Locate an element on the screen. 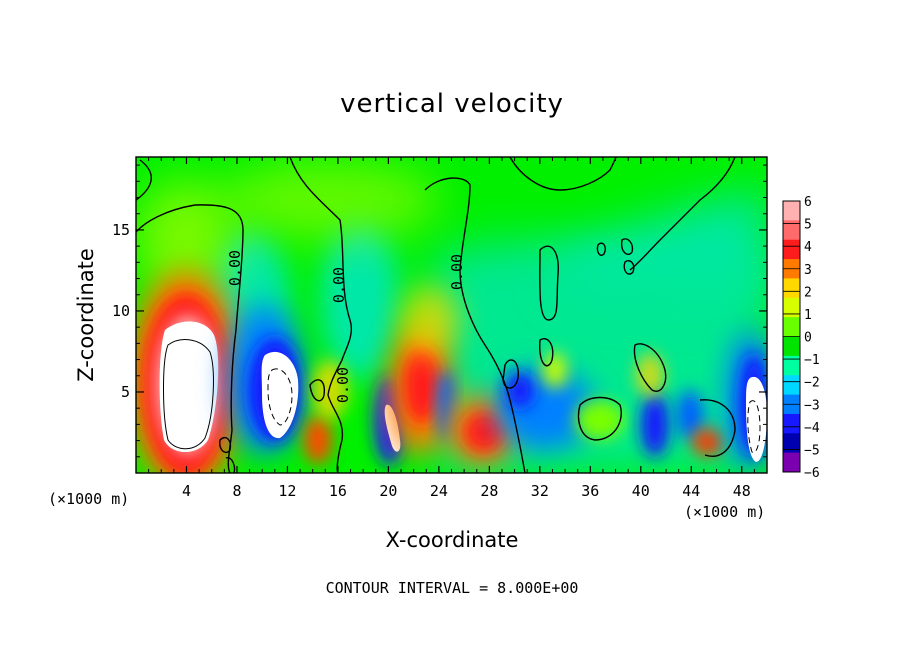 The image size is (904, 654). contour-interval-note: CONTOUR INTERVAL = 8.000E+00 is located at coordinates (452, 588).